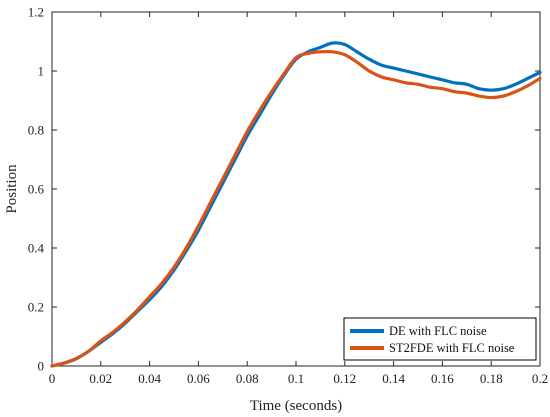 The image size is (550, 417). I want to click on x-tick-label: 0.12, so click(344, 378).